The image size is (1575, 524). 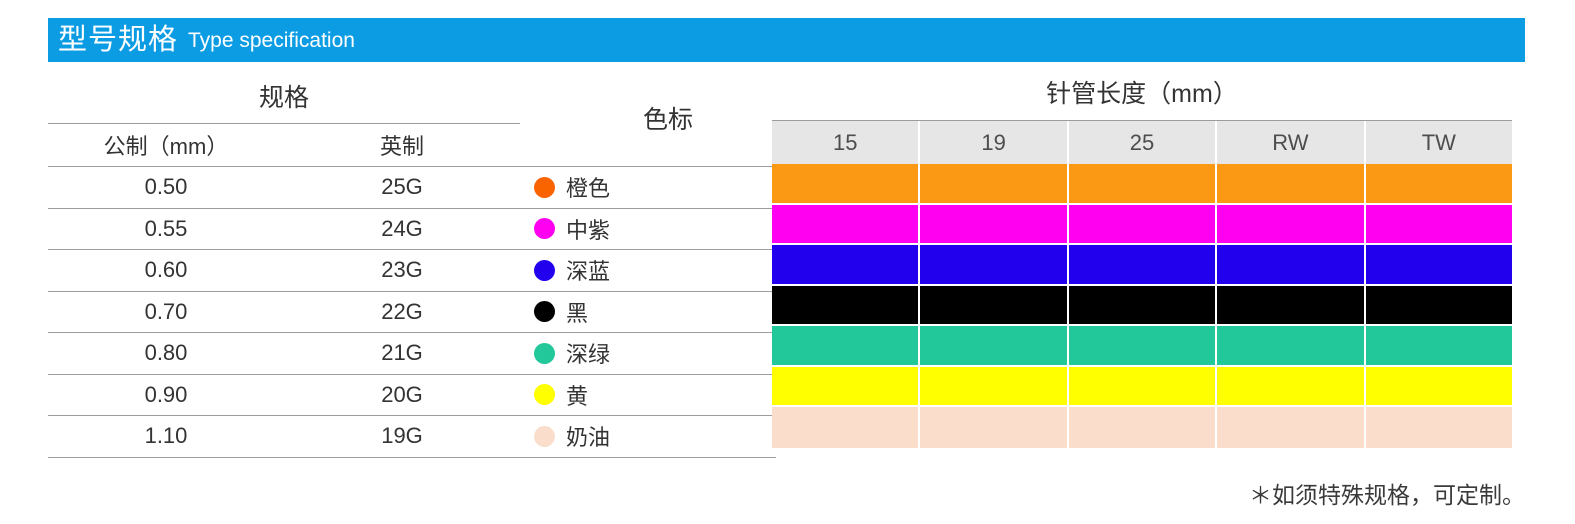 I want to click on needle-length-column-header: 19, so click(x=994, y=142).